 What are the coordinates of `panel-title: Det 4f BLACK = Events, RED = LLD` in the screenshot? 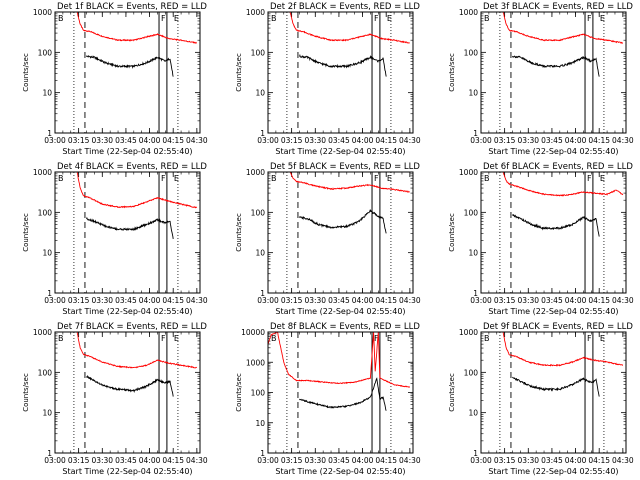 It's located at (132, 167).